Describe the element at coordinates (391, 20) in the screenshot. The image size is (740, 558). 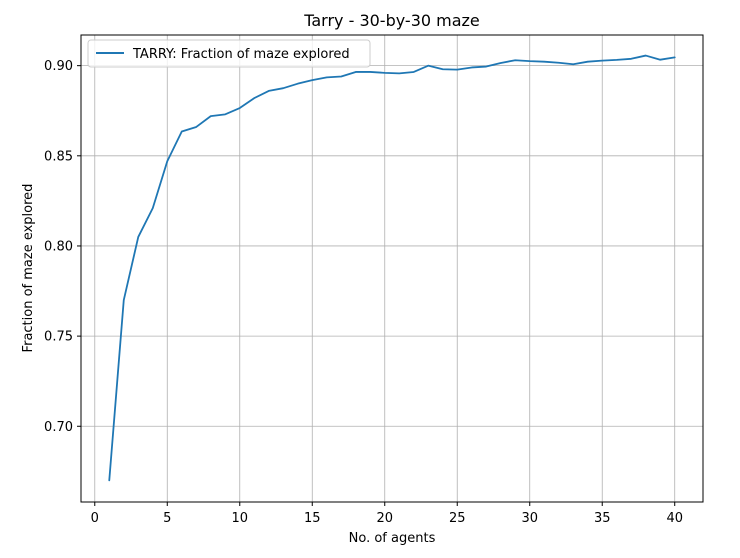
I see `chart-title: Tarry - 30-by-30 maze` at that location.